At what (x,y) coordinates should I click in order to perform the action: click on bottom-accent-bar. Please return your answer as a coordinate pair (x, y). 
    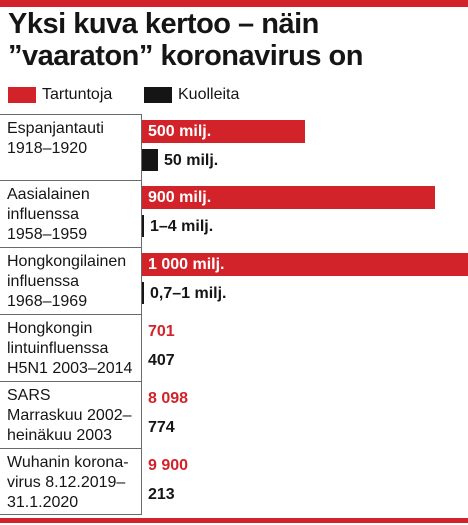
    Looking at the image, I should click on (234, 520).